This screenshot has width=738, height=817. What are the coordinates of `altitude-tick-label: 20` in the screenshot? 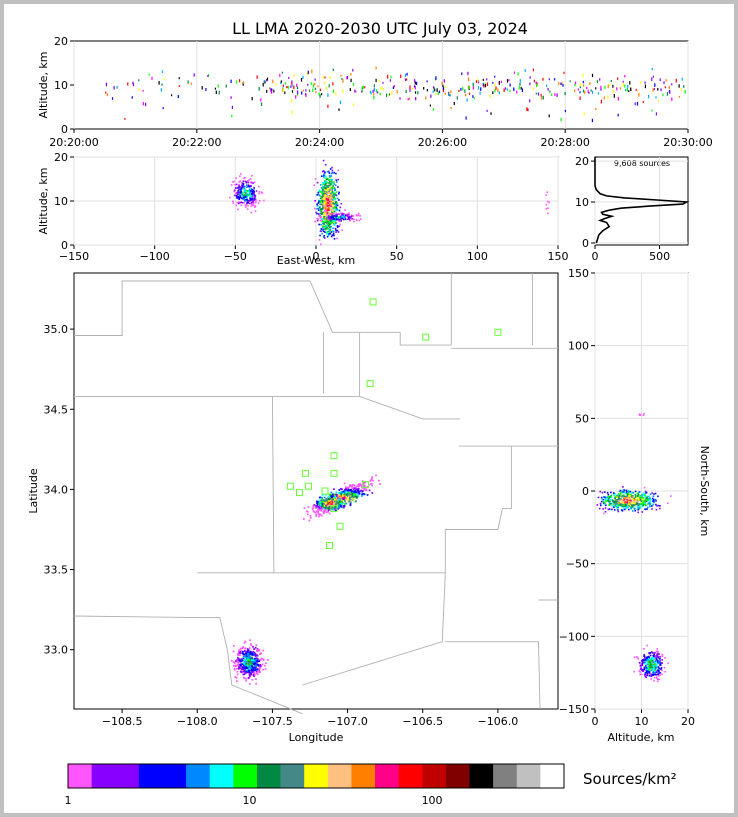 It's located at (61, 41).